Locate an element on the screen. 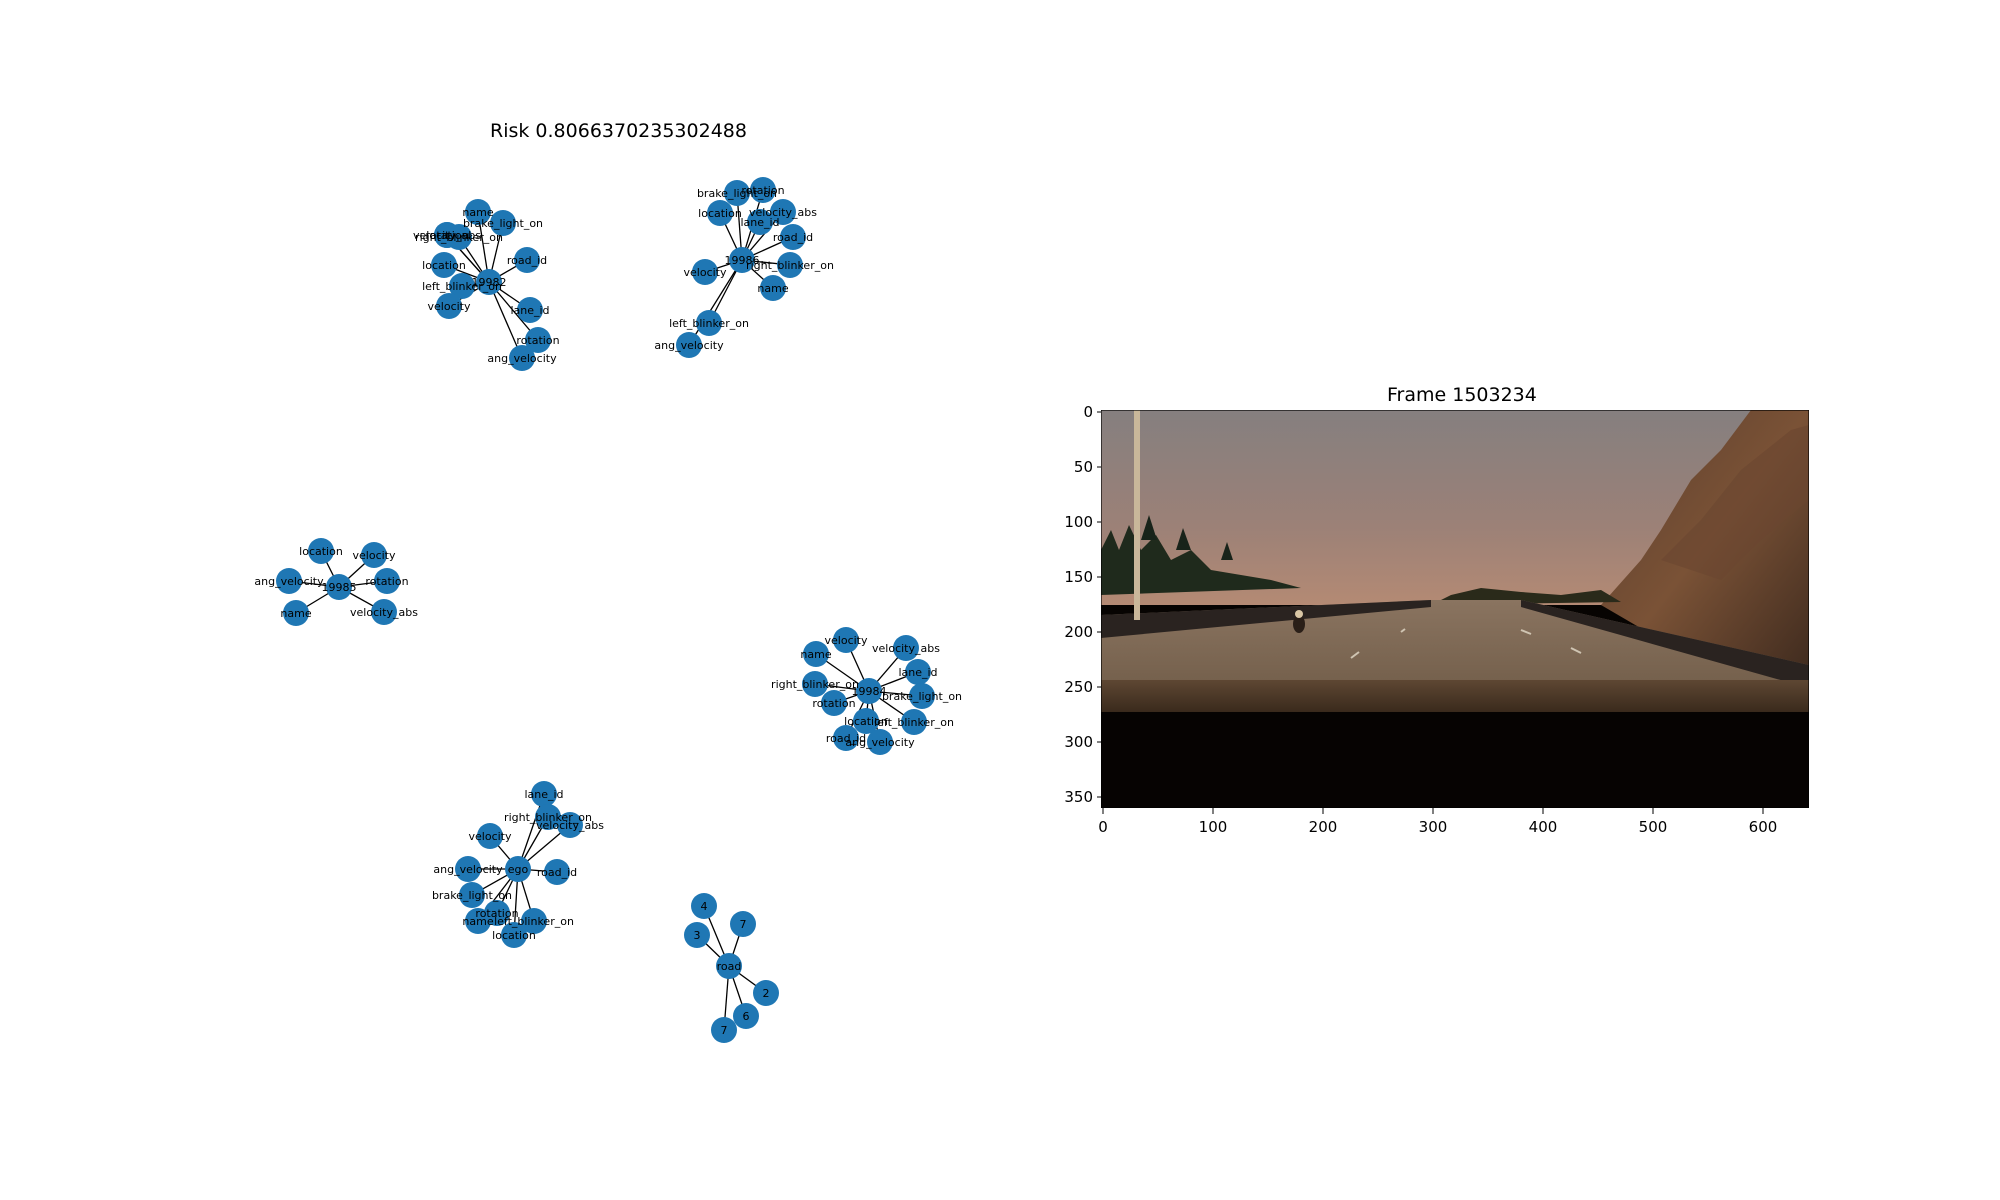  node-label: 7 is located at coordinates (724, 1030).